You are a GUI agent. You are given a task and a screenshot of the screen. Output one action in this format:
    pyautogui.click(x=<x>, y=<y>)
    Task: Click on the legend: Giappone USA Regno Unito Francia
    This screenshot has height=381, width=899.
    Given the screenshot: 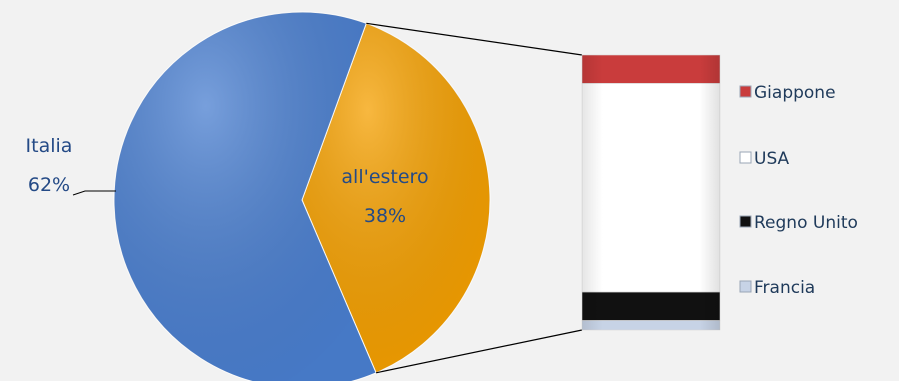 What is the action you would take?
    pyautogui.click(x=798, y=190)
    